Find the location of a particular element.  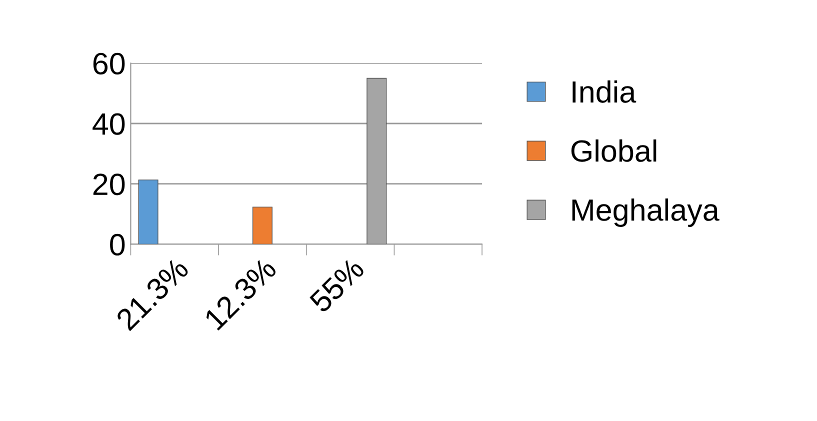

x-tick-label: 55% is located at coordinates (337, 285).